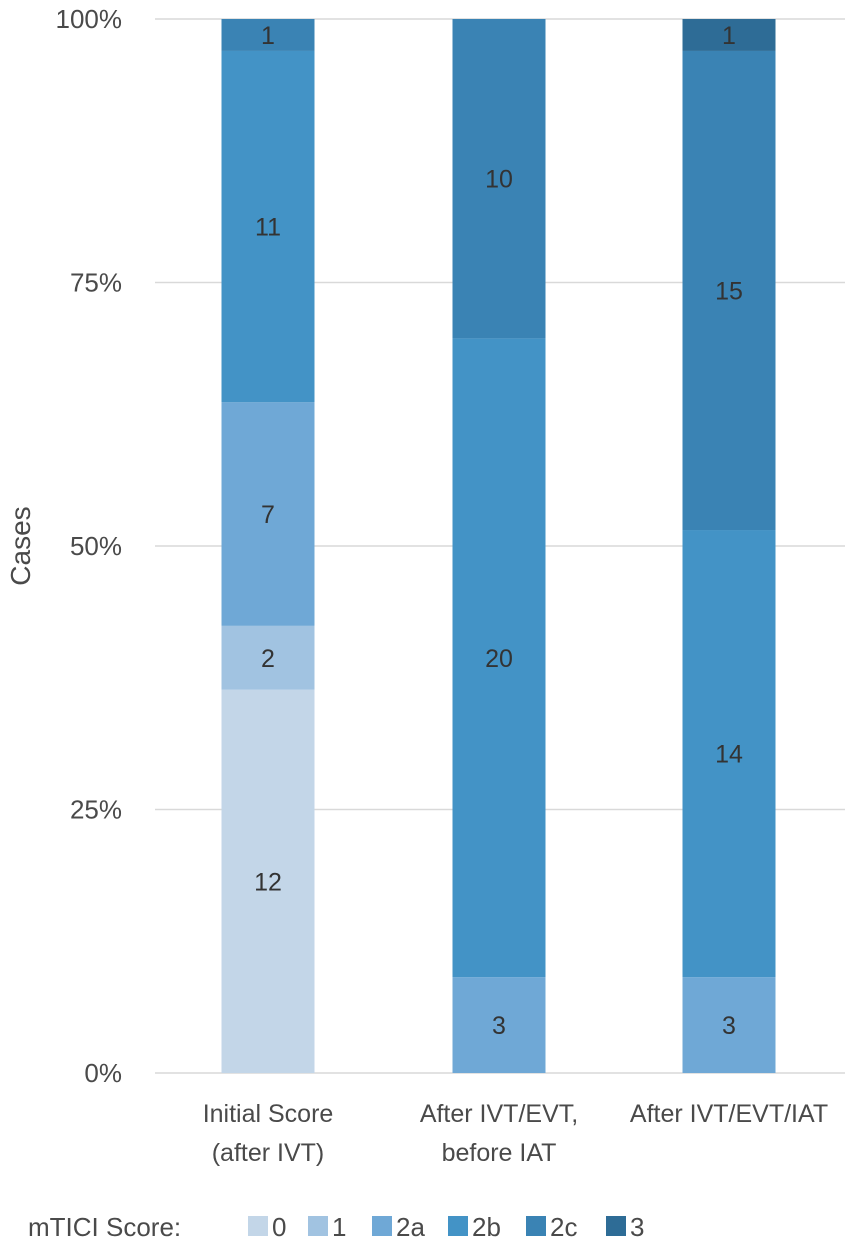 The image size is (851, 1245). Describe the element at coordinates (96, 810) in the screenshot. I see `y-tick-label: 25%` at that location.